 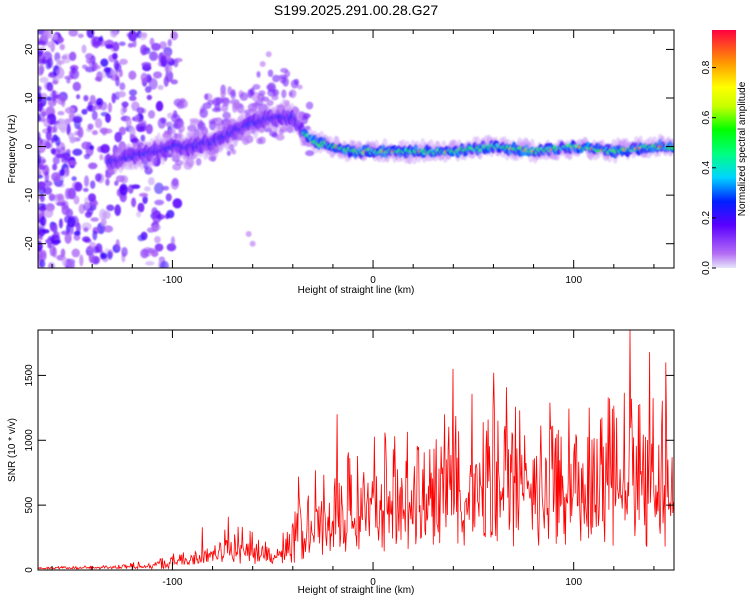 I want to click on snr-ytick-label: 500, so click(x=29, y=504).